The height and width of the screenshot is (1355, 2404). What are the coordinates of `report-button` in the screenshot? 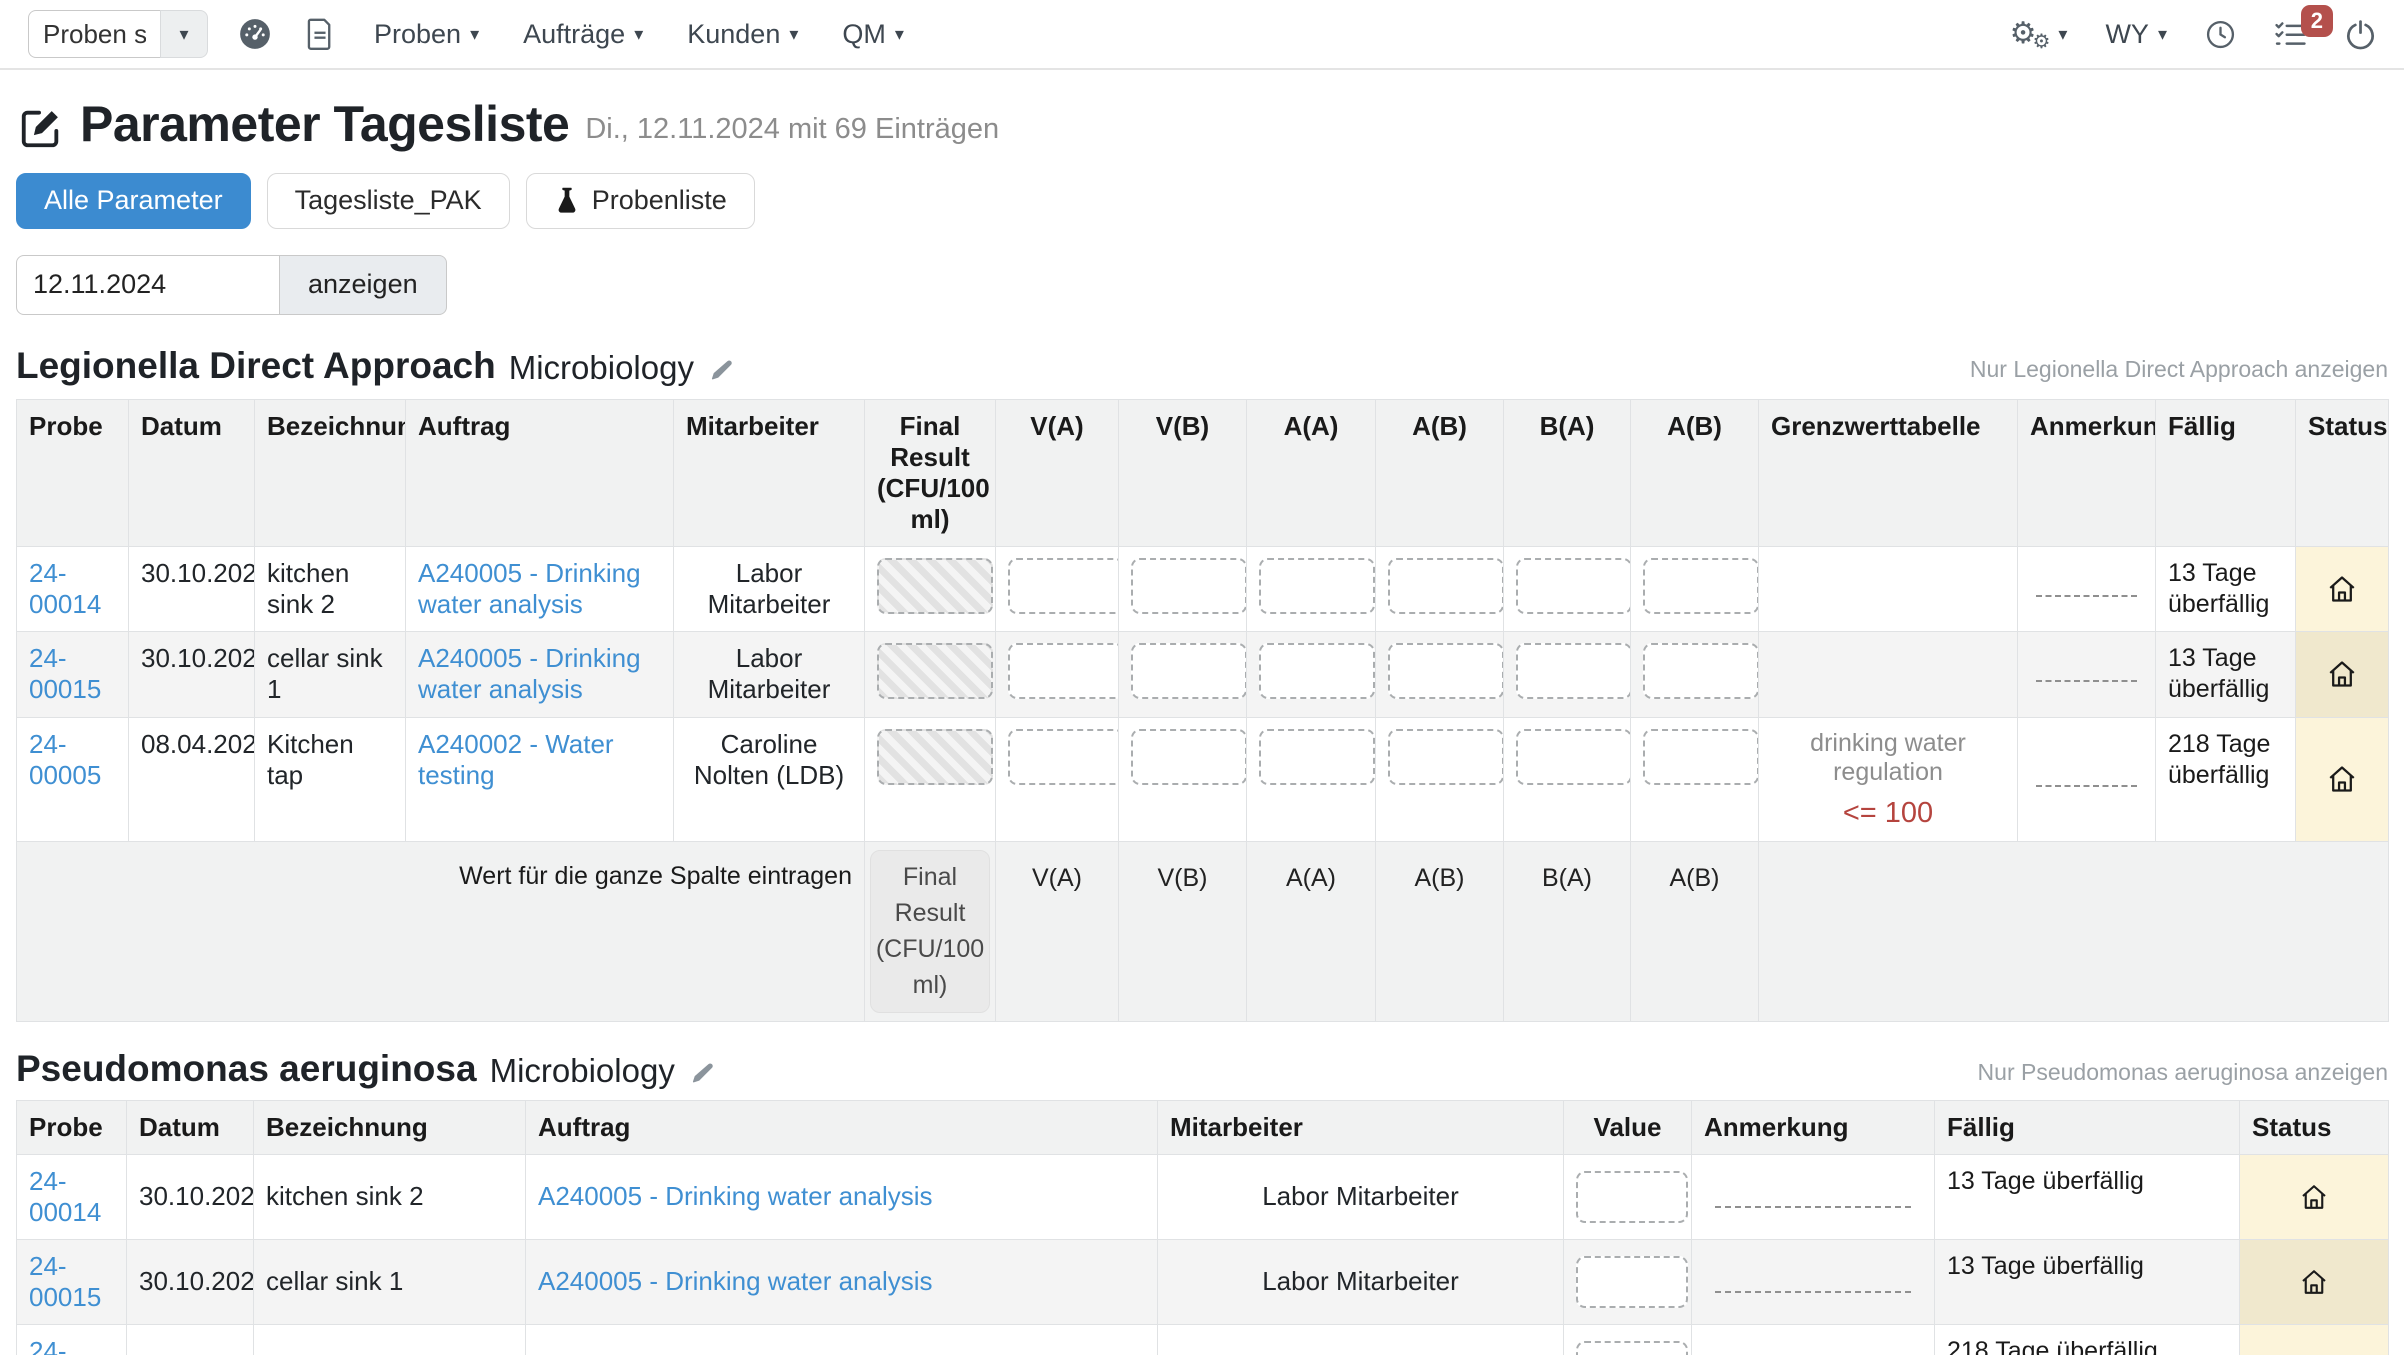 It's located at (320, 34).